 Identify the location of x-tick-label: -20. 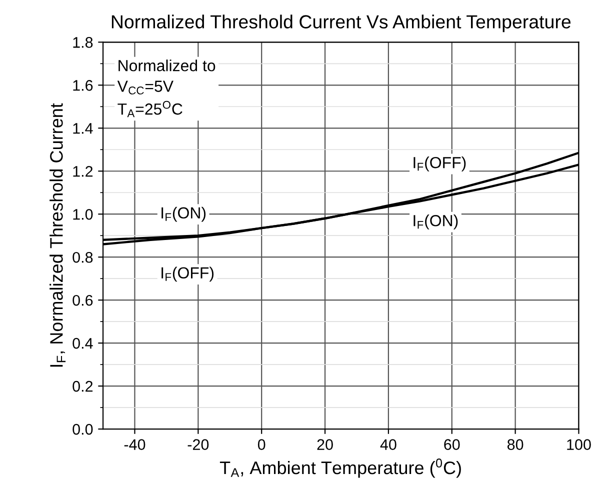
(198, 444).